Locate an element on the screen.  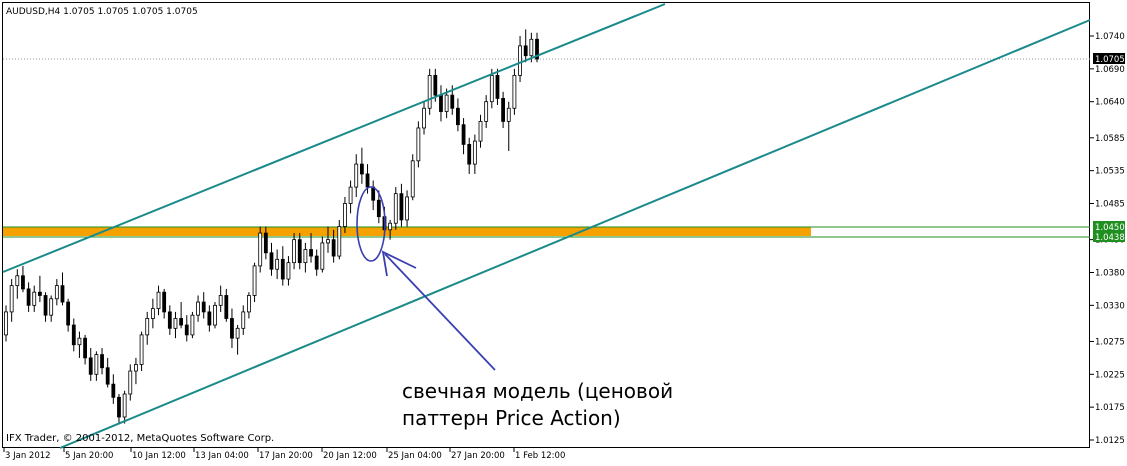
current-price-tag-text: 1.0705 is located at coordinates (1110, 60).